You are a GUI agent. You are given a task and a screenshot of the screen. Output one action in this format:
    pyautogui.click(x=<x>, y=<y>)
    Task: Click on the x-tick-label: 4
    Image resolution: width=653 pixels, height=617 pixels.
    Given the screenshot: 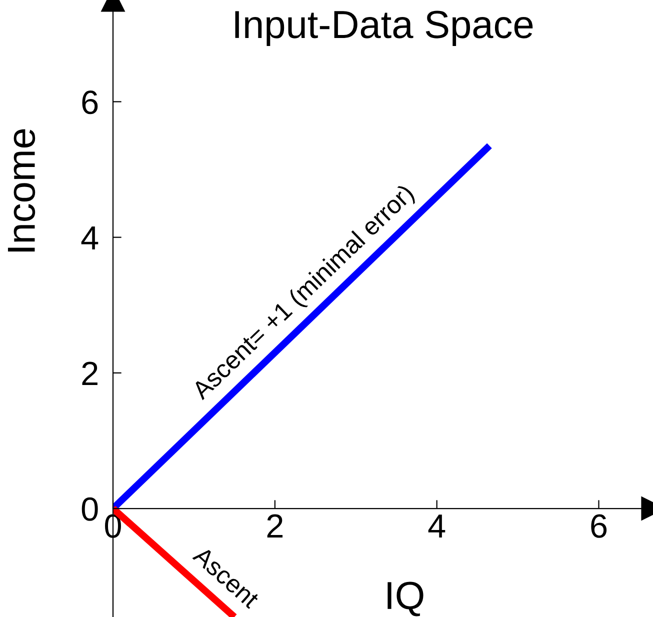 What is the action you would take?
    pyautogui.click(x=437, y=526)
    